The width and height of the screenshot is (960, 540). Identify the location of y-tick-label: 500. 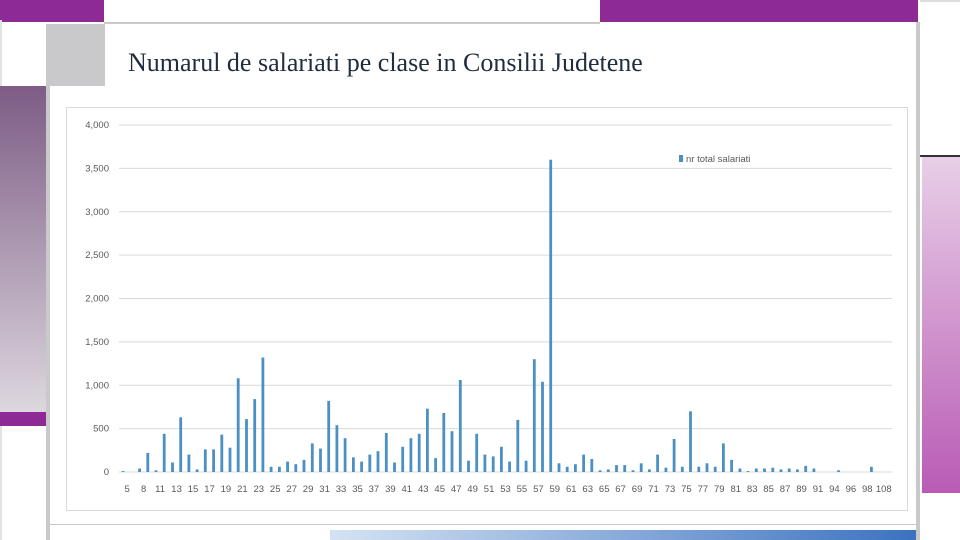
(101, 429).